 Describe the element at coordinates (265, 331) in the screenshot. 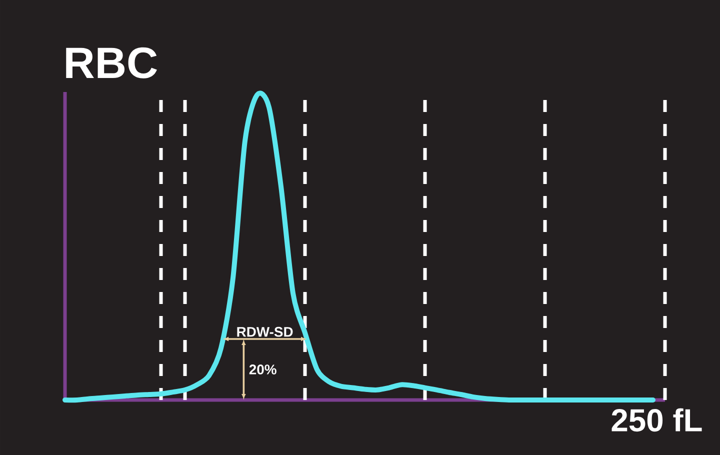

I see `annotation: RDW-SD` at that location.